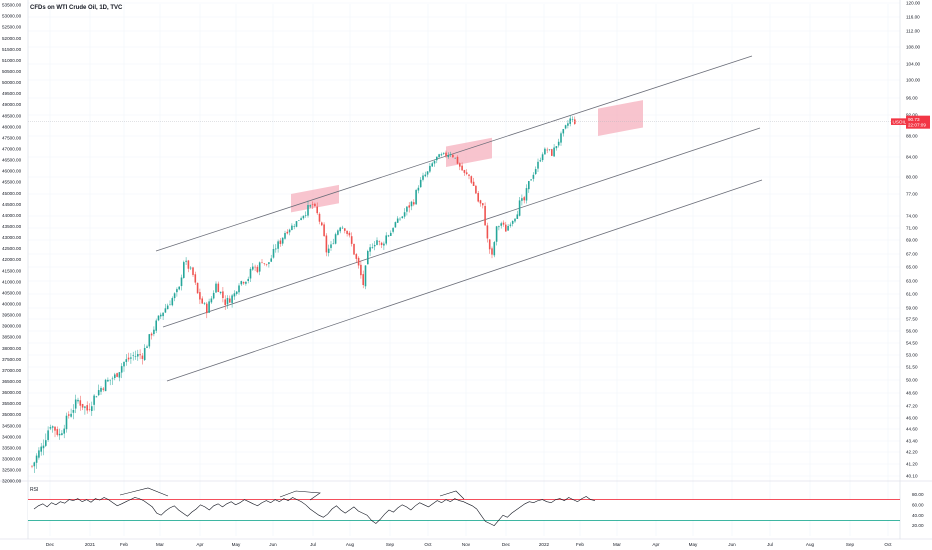 The image size is (932, 550). I want to click on left-axis-tick: 32000.00, so click(12, 481).